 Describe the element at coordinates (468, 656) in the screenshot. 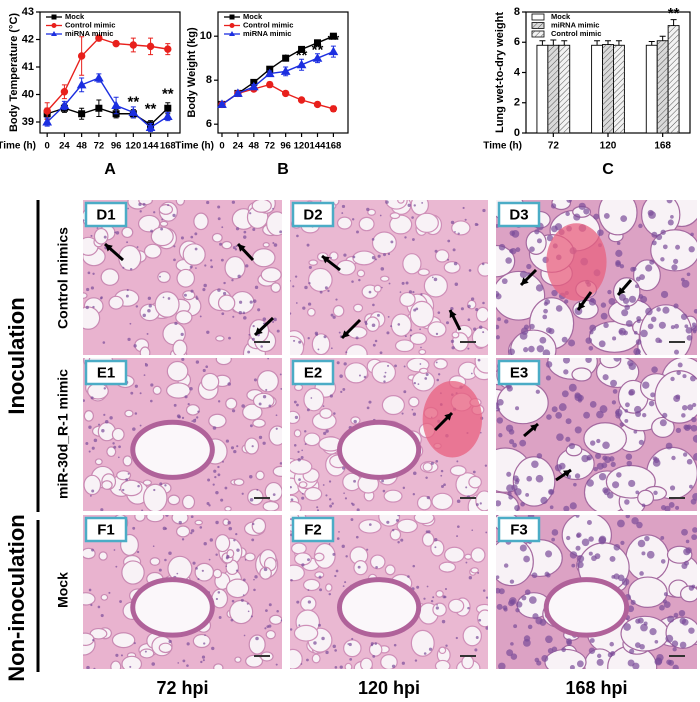

I see `scale-bar` at that location.